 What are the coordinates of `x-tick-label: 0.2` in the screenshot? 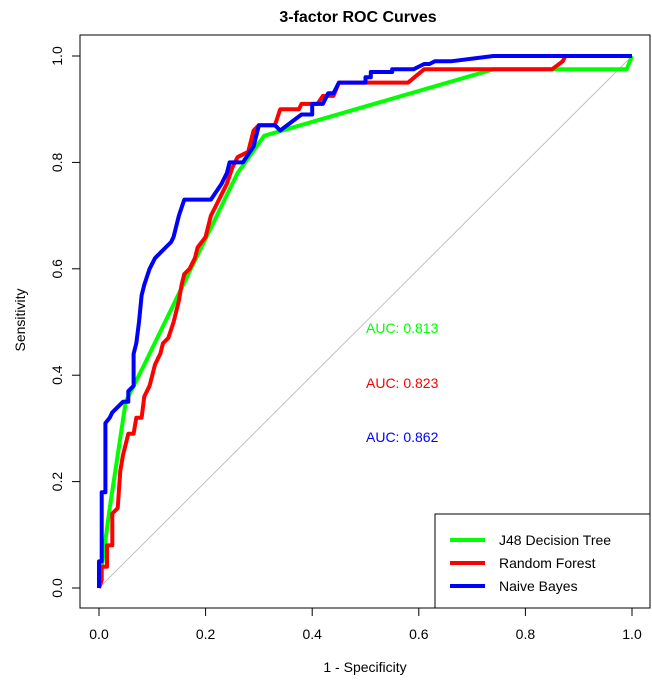 It's located at (206, 634).